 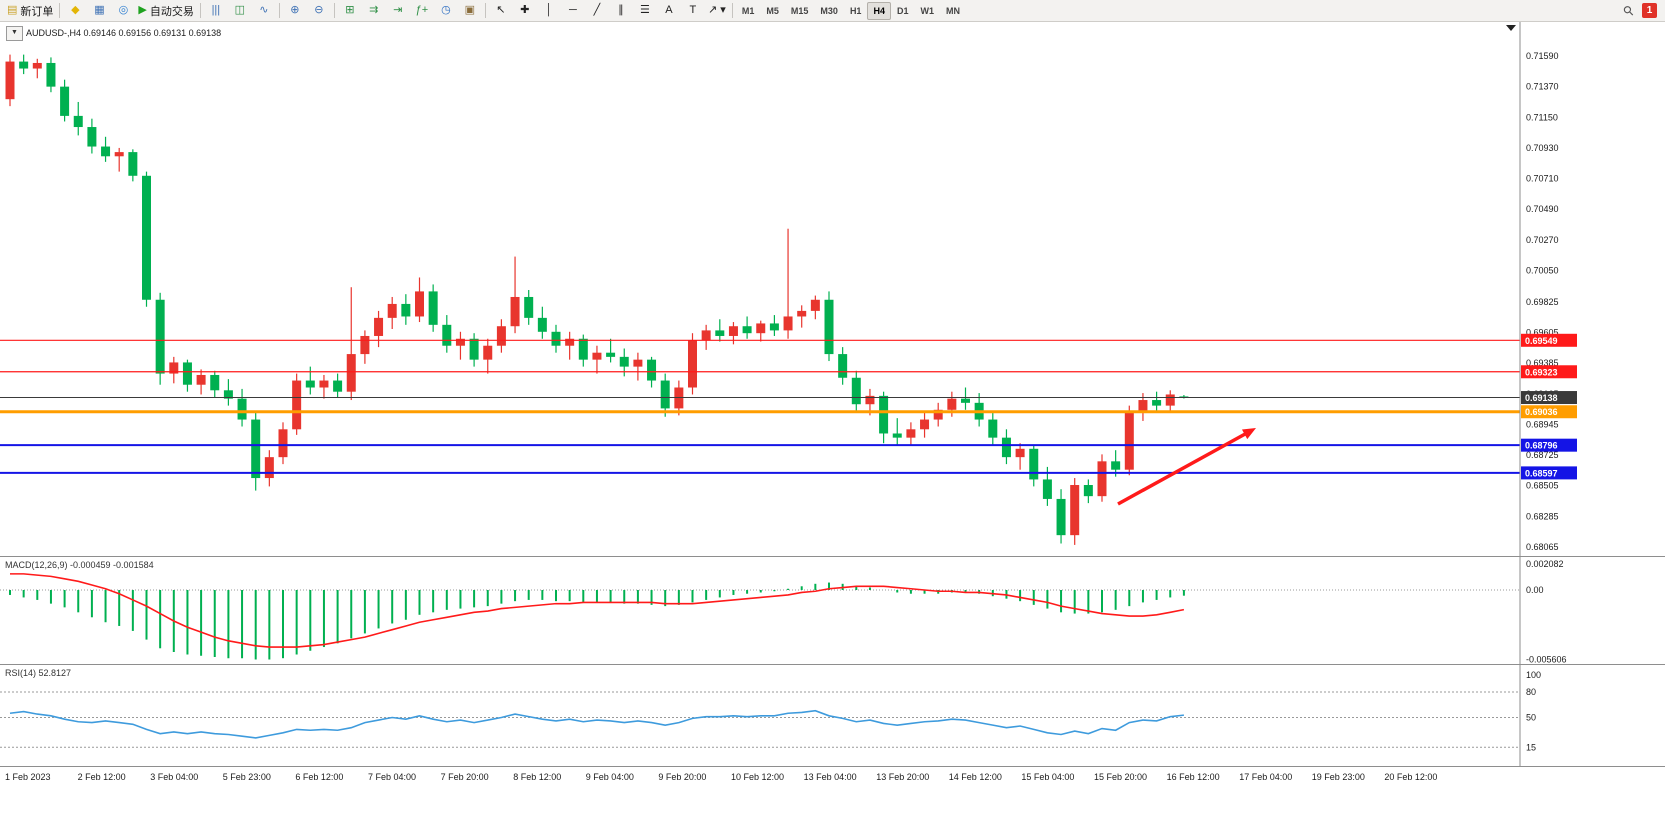 I want to click on indicators-button: ƒ+, so click(x=422, y=11).